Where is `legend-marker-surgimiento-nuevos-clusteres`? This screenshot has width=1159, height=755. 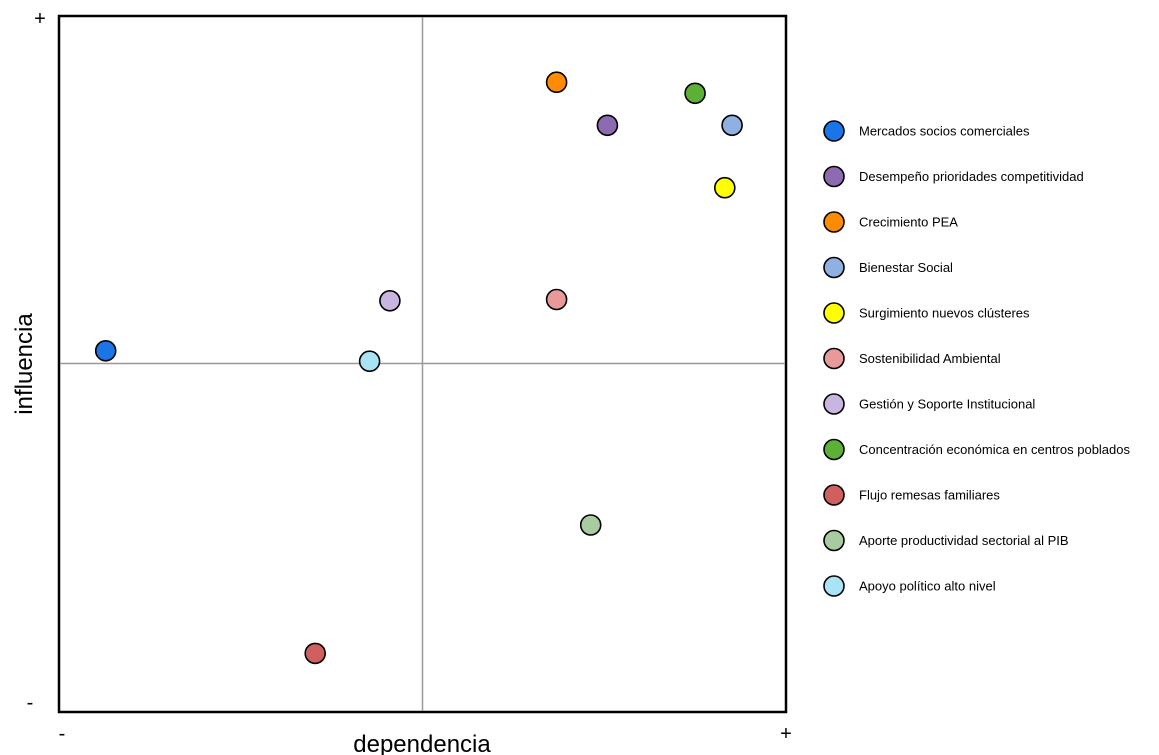
legend-marker-surgimiento-nuevos-clusteres is located at coordinates (834, 313).